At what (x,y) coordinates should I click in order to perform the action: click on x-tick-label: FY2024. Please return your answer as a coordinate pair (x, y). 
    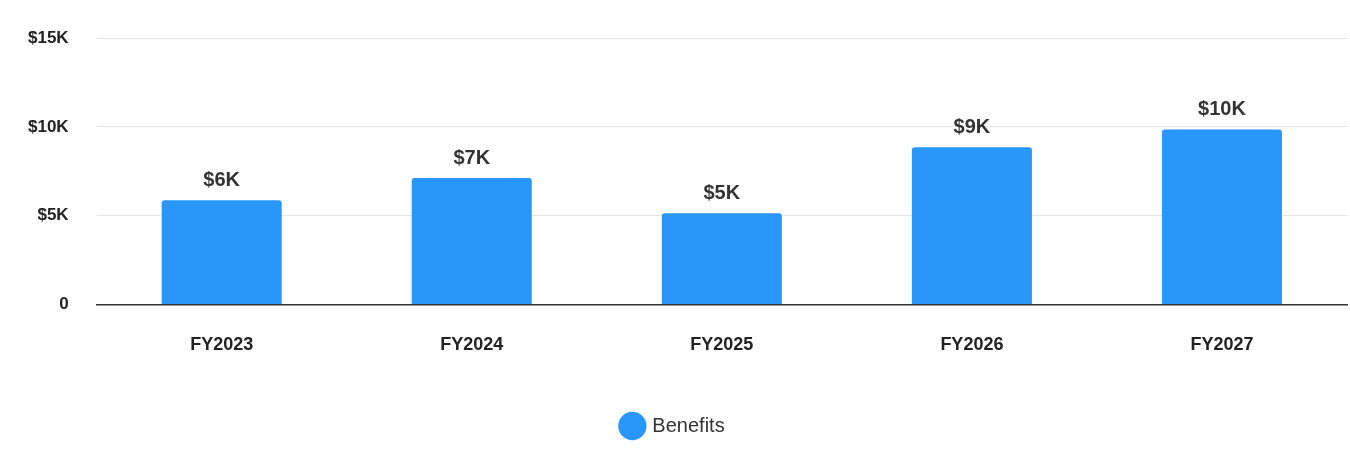
    Looking at the image, I should click on (472, 344).